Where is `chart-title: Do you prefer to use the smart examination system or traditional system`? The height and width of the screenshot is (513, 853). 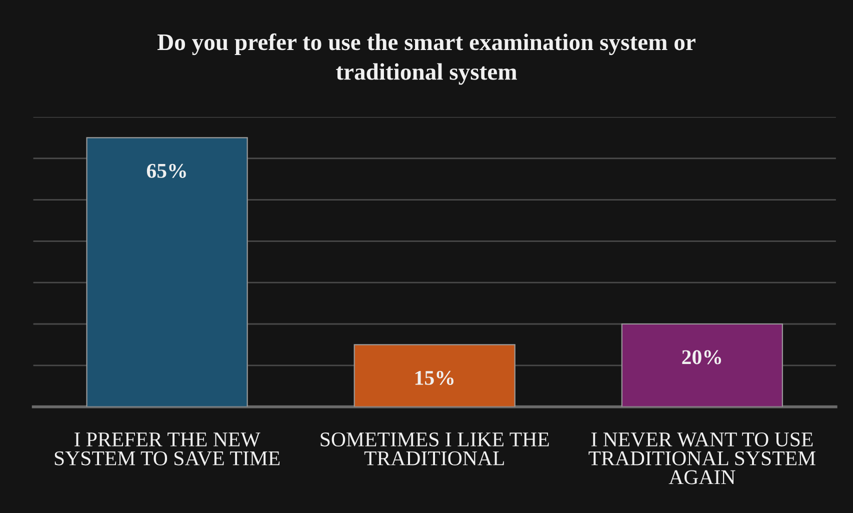
chart-title: Do you prefer to use the smart examination system or traditional system is located at coordinates (426, 59).